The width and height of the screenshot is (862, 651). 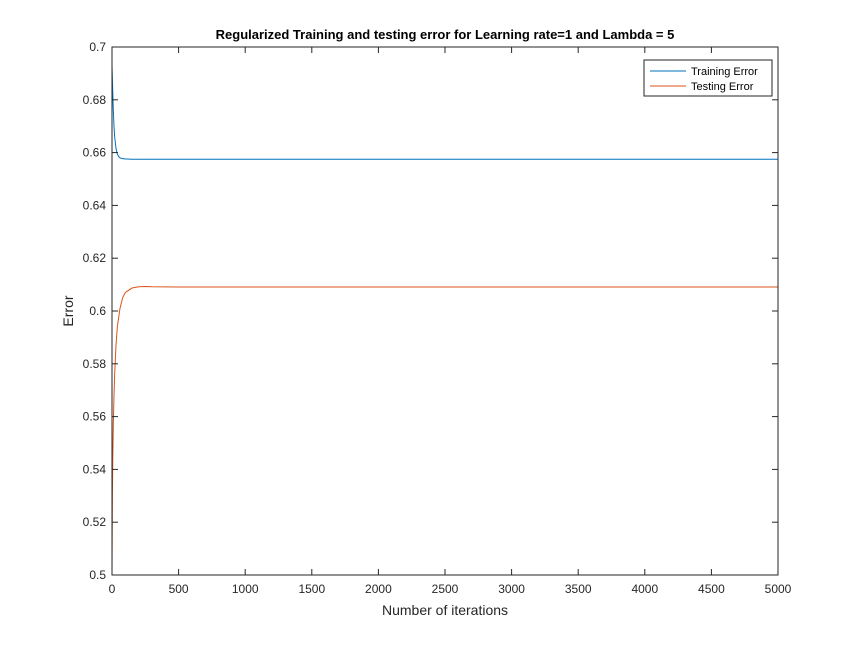 I want to click on x-tick-label: 4000, so click(x=644, y=589).